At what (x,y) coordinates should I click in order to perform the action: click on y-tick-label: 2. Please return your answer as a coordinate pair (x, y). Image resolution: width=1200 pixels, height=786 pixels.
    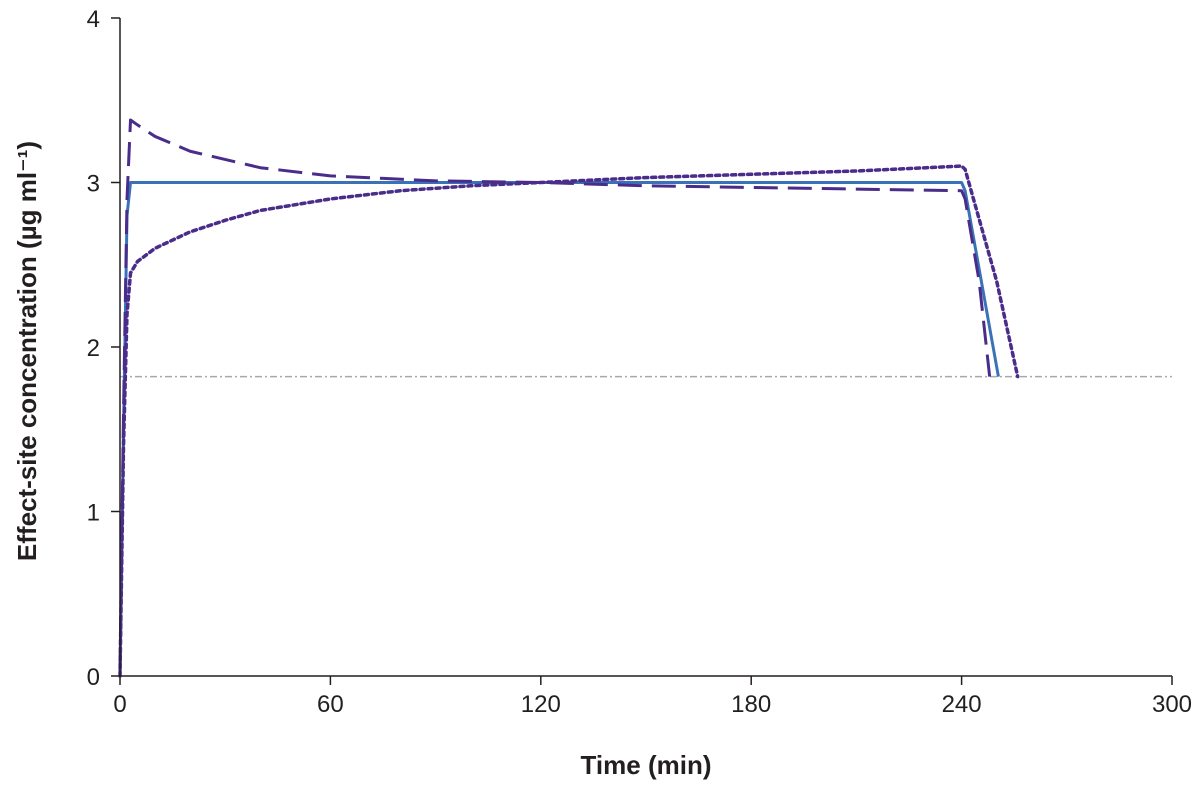
    Looking at the image, I should click on (93, 348).